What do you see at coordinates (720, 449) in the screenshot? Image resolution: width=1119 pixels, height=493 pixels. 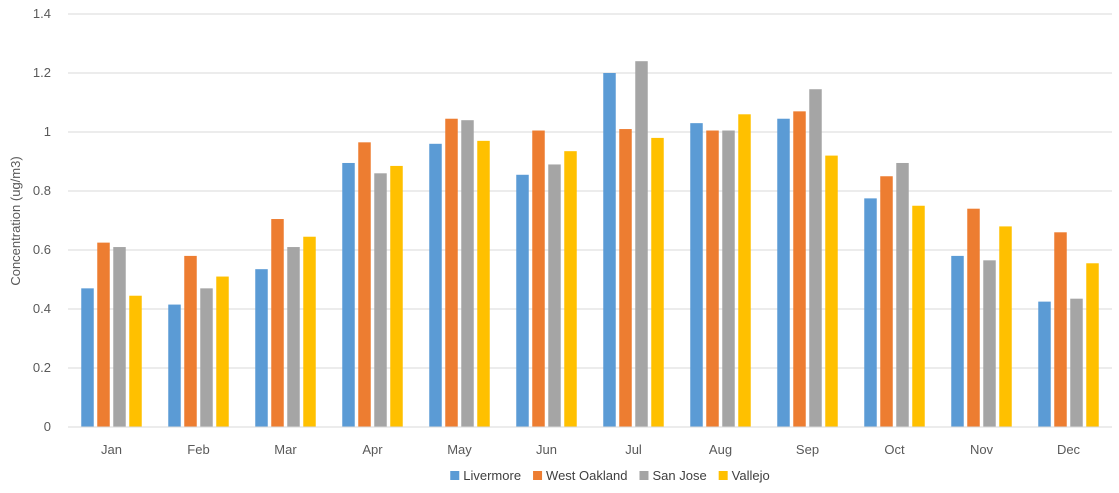 I see `x-tick-label: Aug` at bounding box center [720, 449].